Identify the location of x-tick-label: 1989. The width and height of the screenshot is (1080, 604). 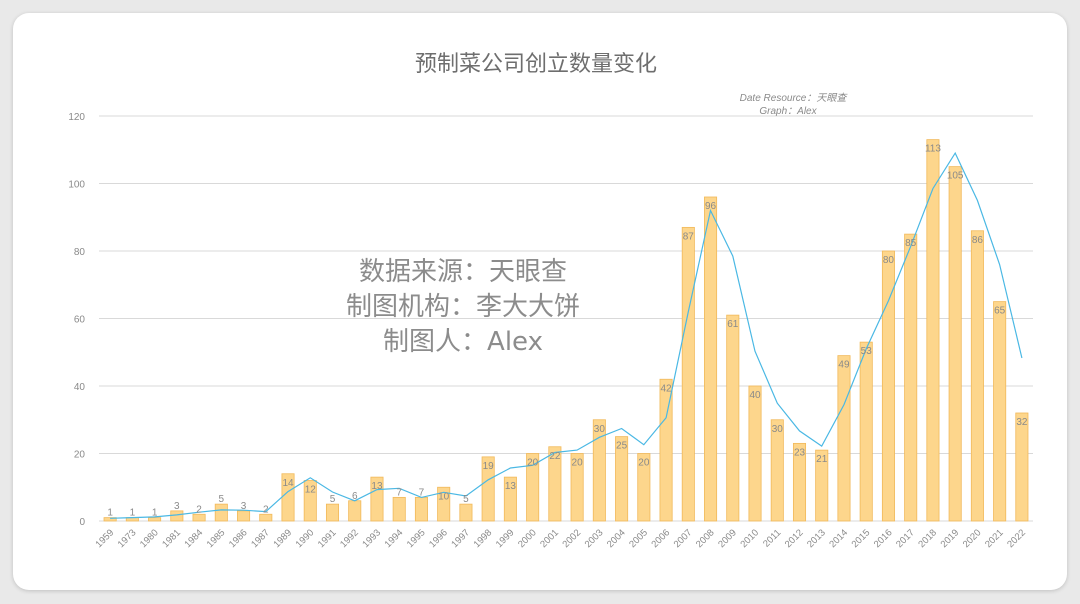
(282, 538).